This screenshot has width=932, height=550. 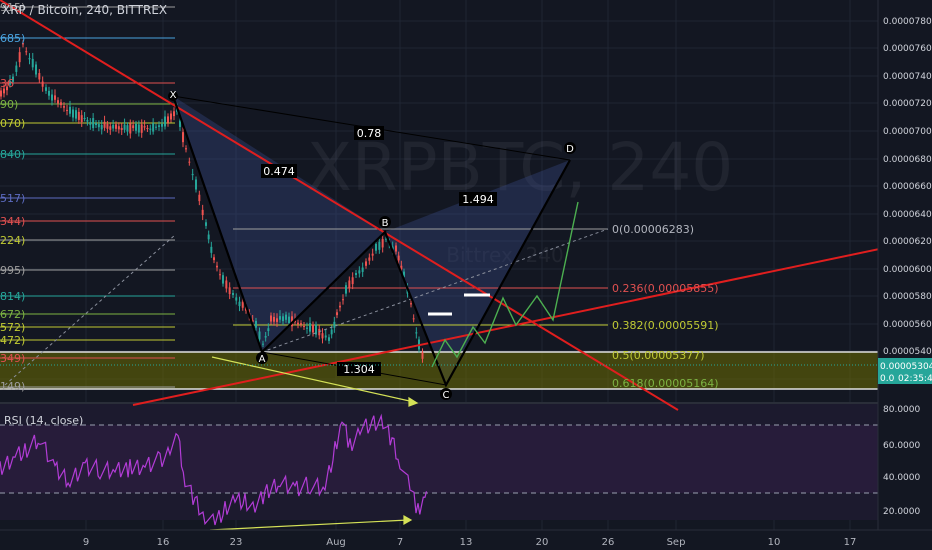 I want to click on svg-text: 344), so click(x=12, y=221).